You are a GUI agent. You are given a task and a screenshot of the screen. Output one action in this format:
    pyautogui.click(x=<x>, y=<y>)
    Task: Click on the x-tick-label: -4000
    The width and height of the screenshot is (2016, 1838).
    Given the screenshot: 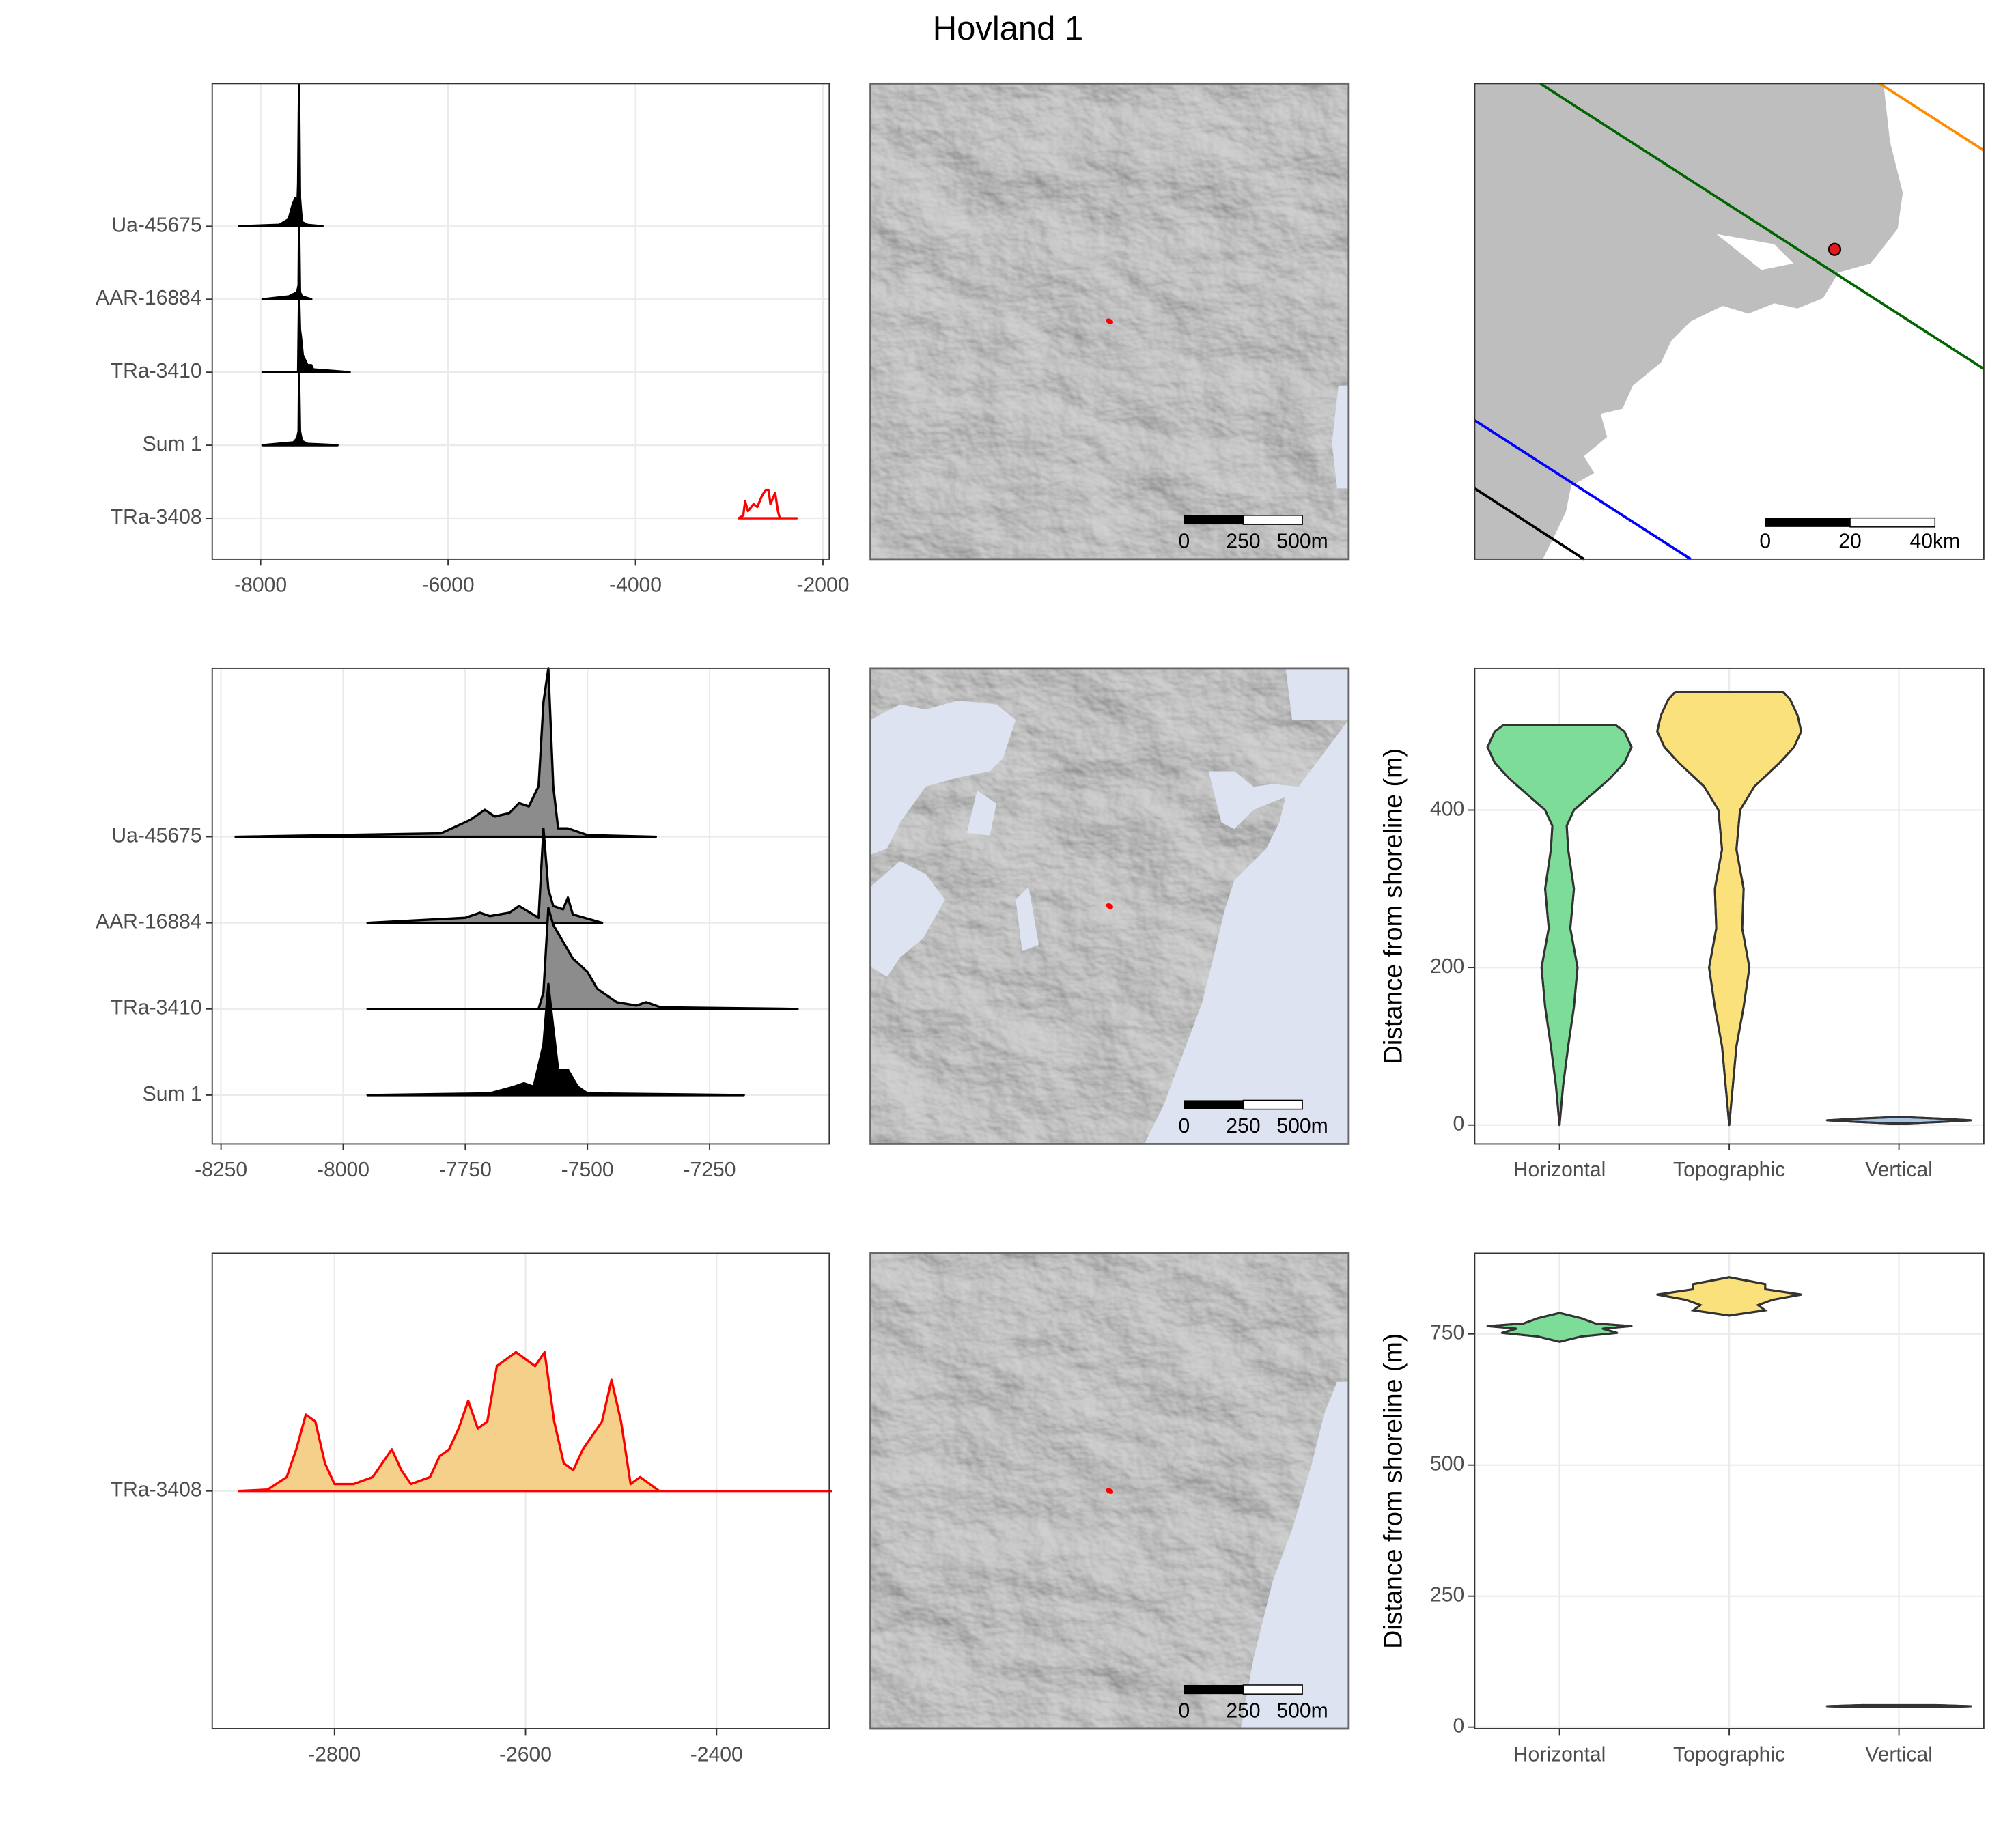 What is the action you would take?
    pyautogui.click(x=635, y=585)
    